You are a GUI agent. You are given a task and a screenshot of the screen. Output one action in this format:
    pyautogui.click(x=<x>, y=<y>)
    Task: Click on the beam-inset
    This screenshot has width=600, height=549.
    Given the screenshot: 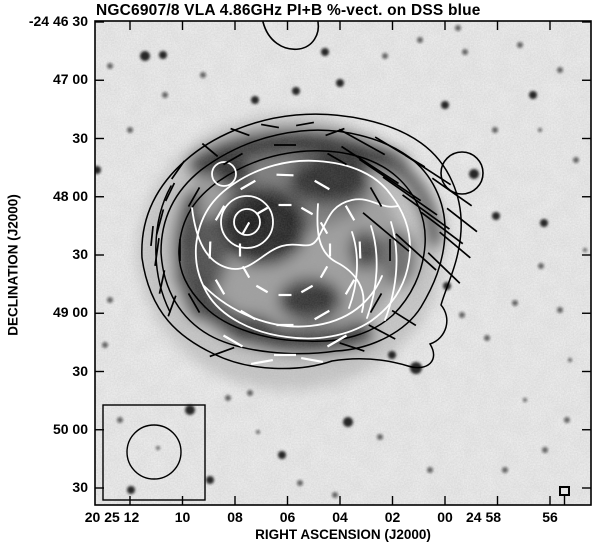 What is the action you would take?
    pyautogui.click(x=154, y=452)
    